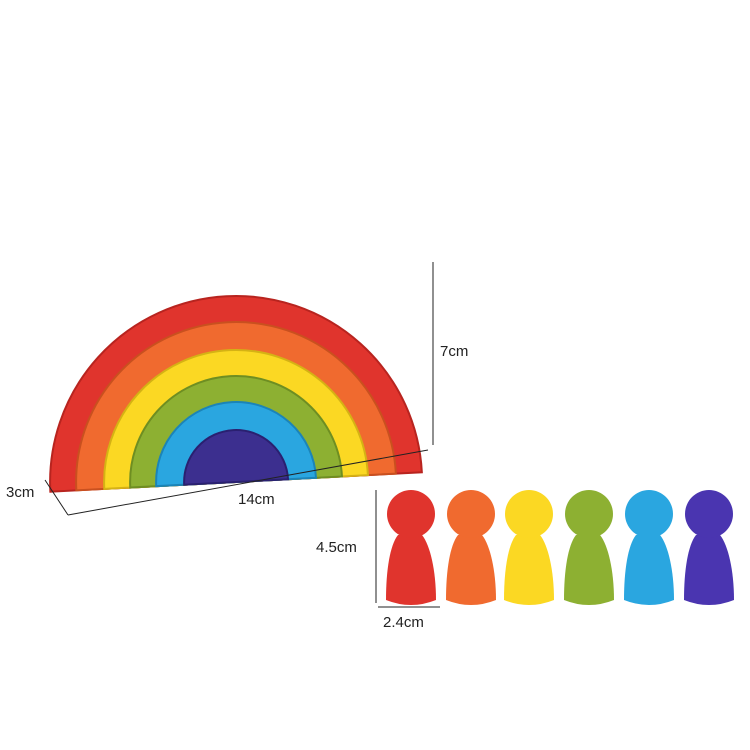 This screenshot has width=750, height=750. What do you see at coordinates (336, 547) in the screenshot?
I see `dimension-label: 4.5cm` at bounding box center [336, 547].